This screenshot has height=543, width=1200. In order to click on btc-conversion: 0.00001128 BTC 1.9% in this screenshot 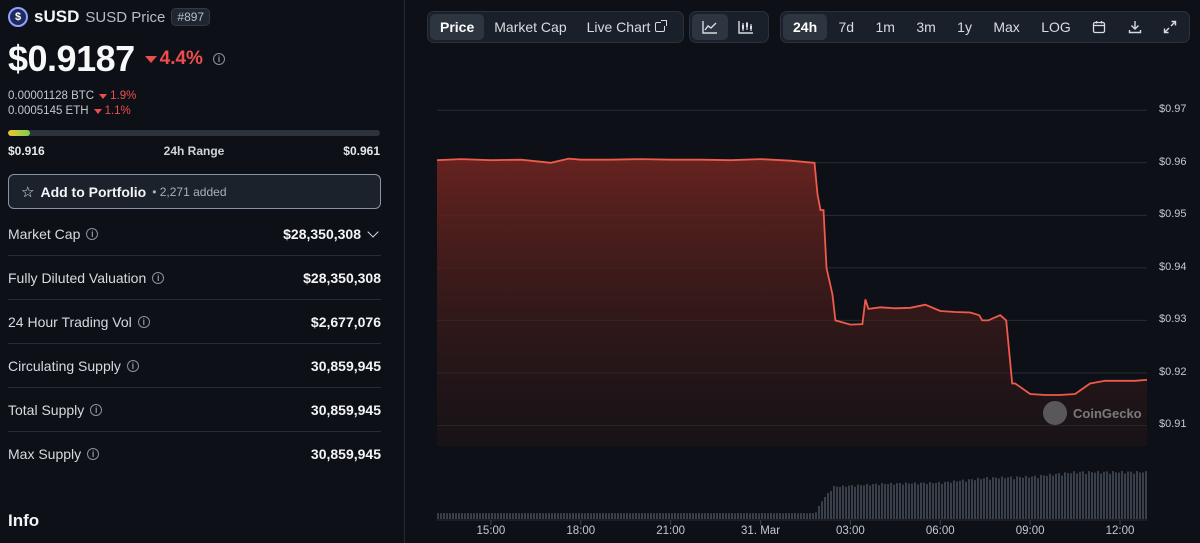, I will do `click(72, 96)`.